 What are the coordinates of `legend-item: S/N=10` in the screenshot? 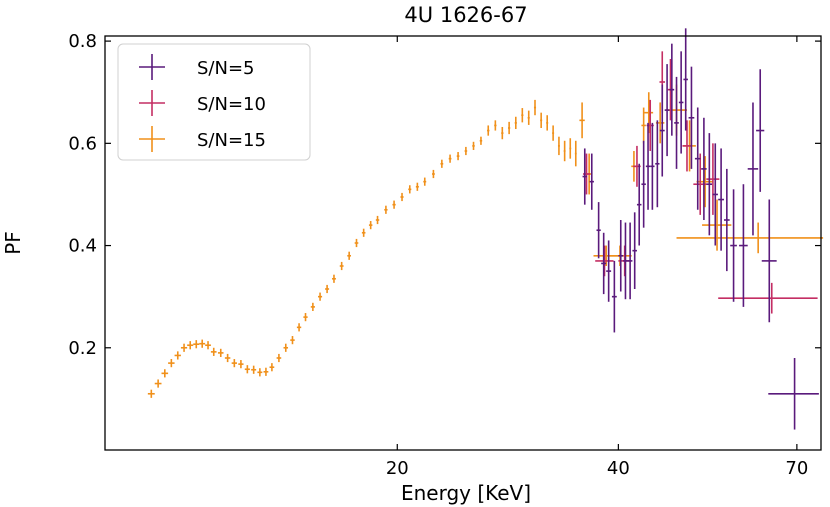 It's located at (202, 103).